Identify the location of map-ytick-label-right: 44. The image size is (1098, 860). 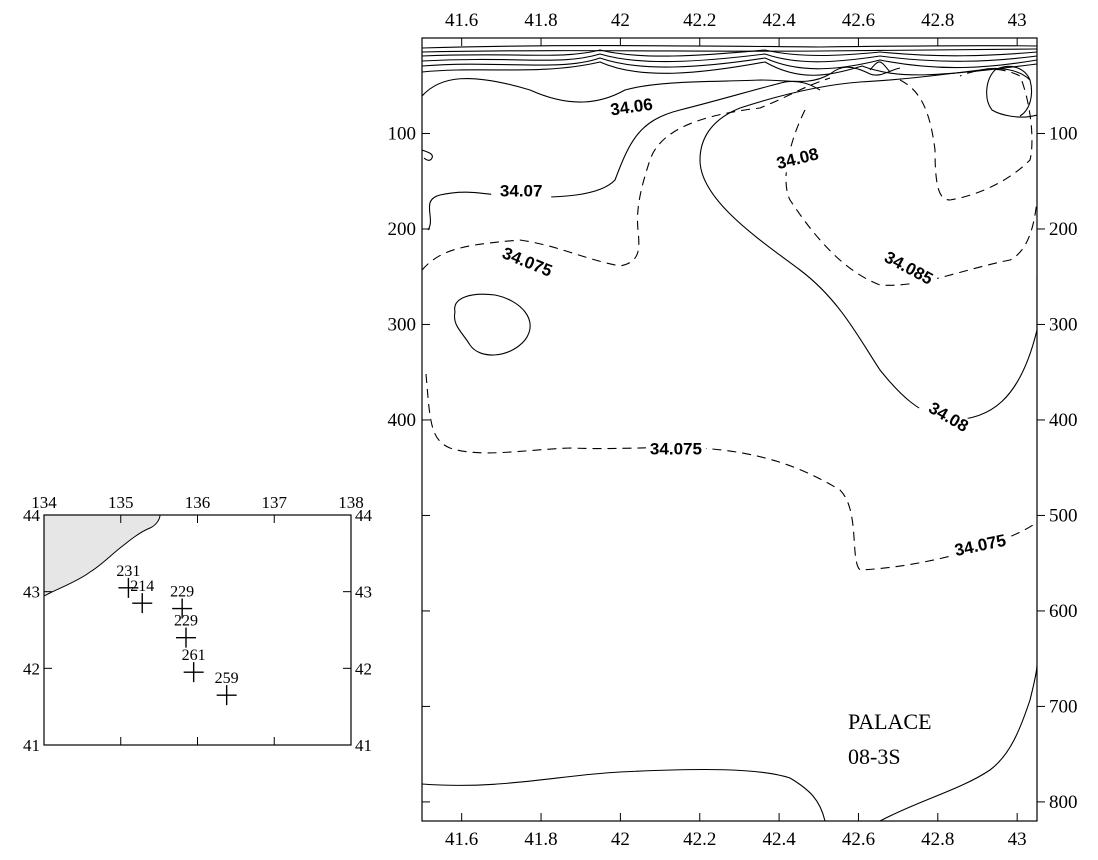
(364, 515).